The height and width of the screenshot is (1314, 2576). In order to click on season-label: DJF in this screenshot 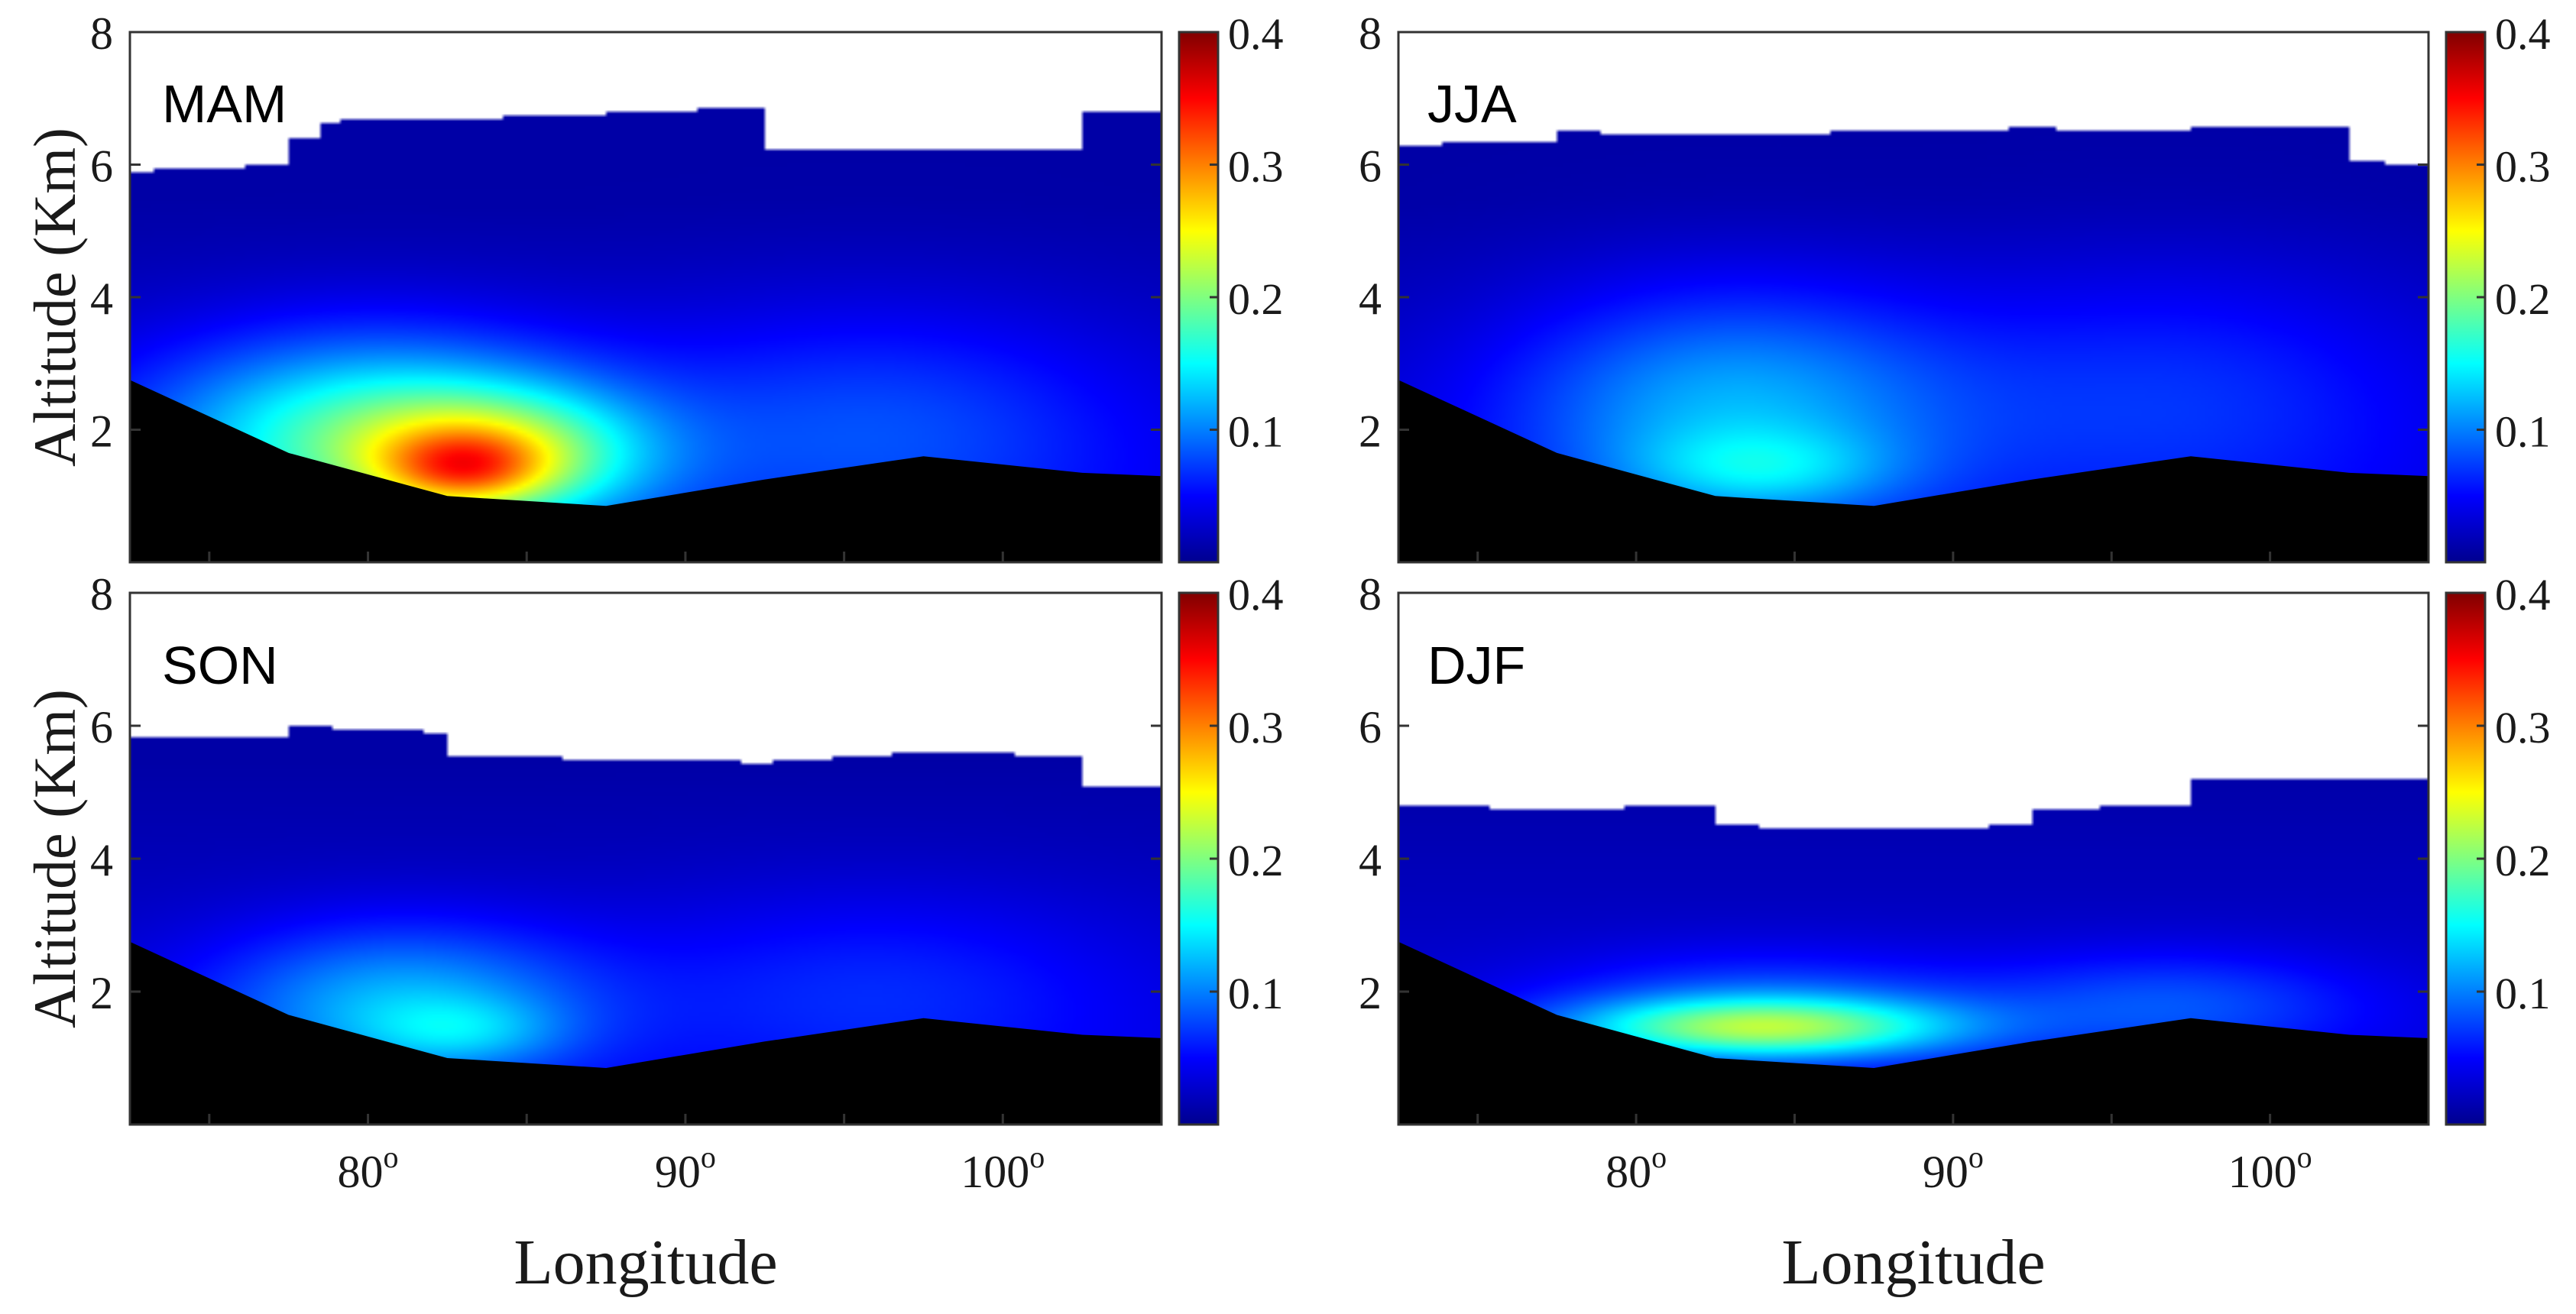, I will do `click(1476, 665)`.